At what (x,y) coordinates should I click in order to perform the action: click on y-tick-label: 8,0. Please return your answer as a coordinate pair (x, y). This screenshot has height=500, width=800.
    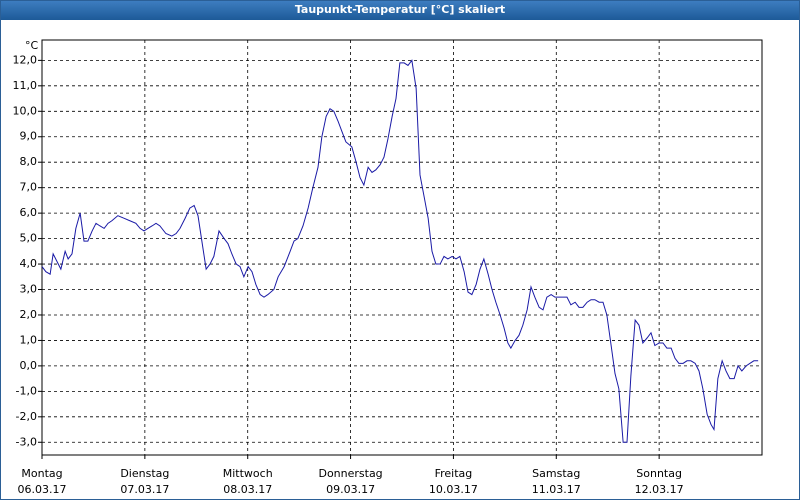
    Looking at the image, I should click on (29, 161).